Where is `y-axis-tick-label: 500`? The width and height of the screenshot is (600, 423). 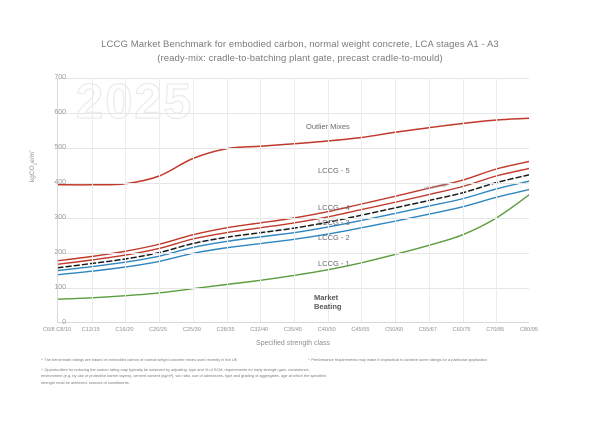 y-axis-tick-label: 500 is located at coordinates (60, 147).